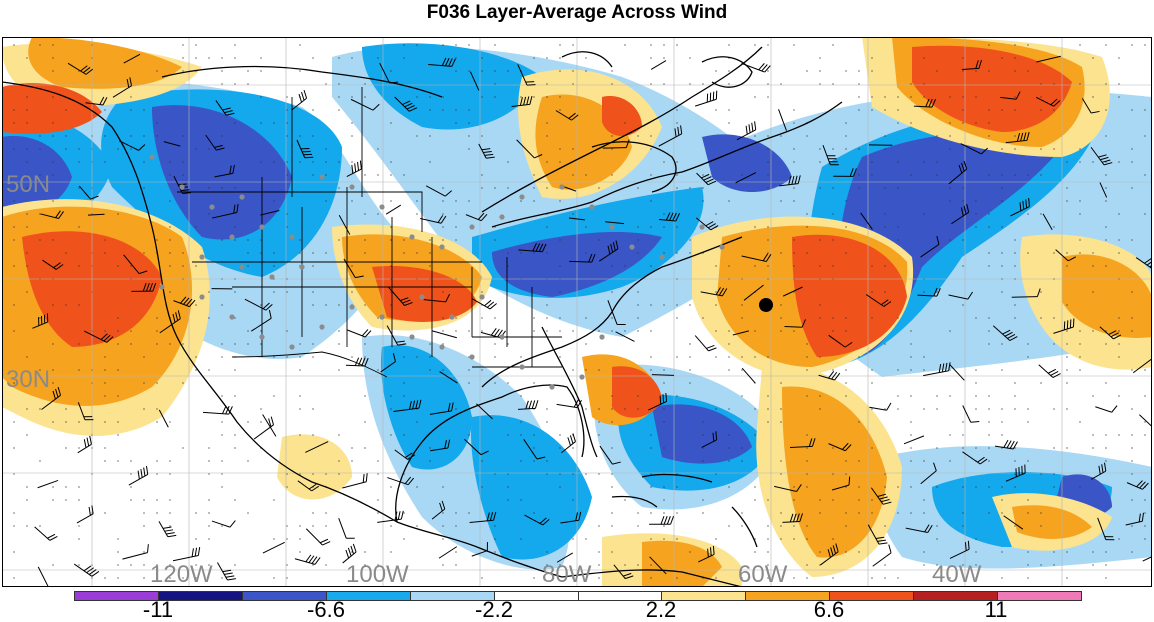  Describe the element at coordinates (788, 596) in the screenshot. I see `colorbar-segment` at that location.